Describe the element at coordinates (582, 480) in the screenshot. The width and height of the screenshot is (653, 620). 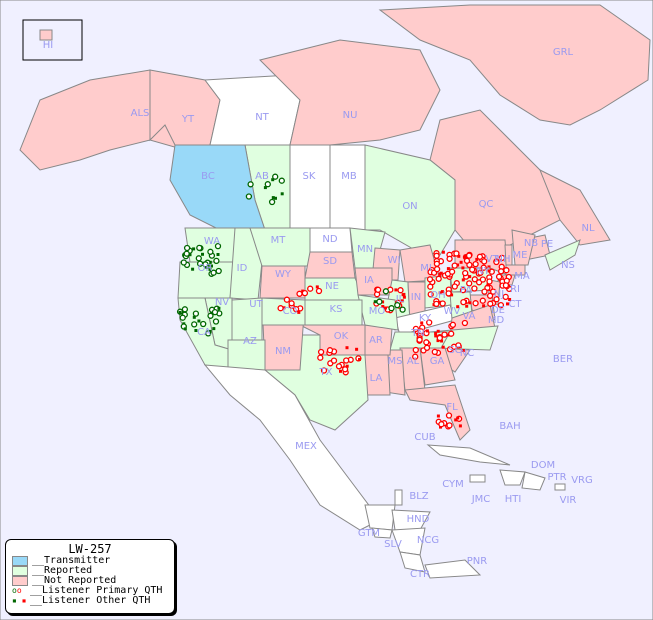
I see `region-label-vrg: VRG` at that location.